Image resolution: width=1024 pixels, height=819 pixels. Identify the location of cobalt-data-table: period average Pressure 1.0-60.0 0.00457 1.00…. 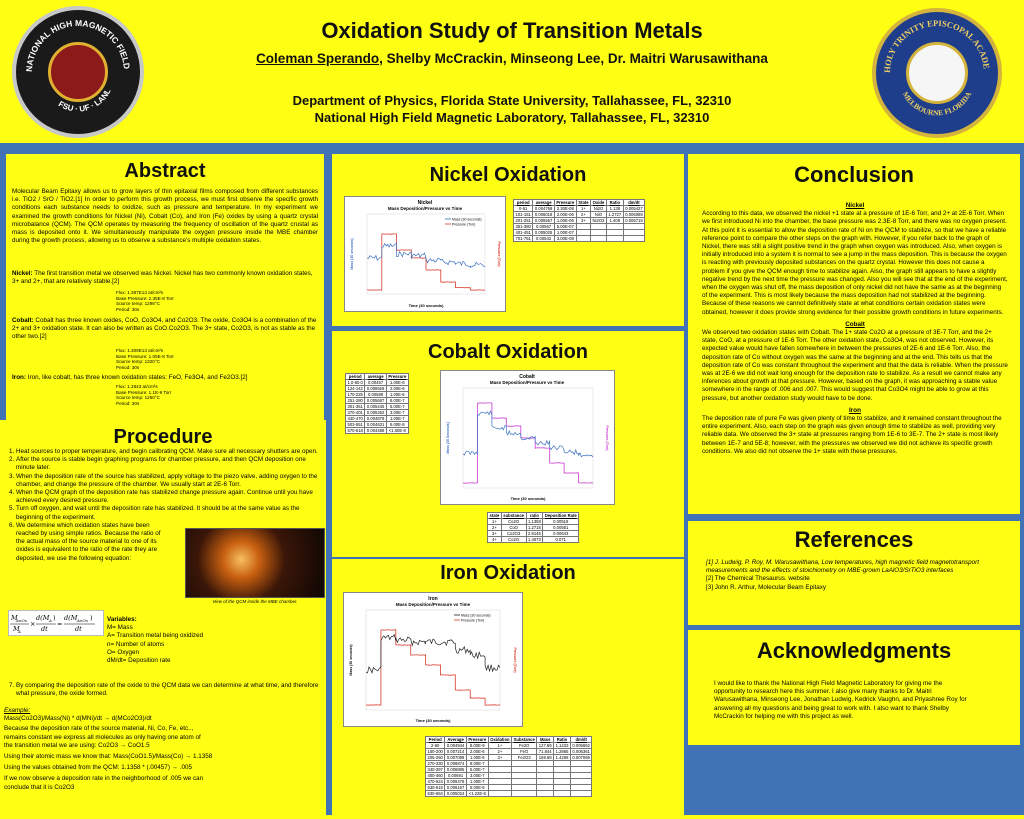
(376, 403).